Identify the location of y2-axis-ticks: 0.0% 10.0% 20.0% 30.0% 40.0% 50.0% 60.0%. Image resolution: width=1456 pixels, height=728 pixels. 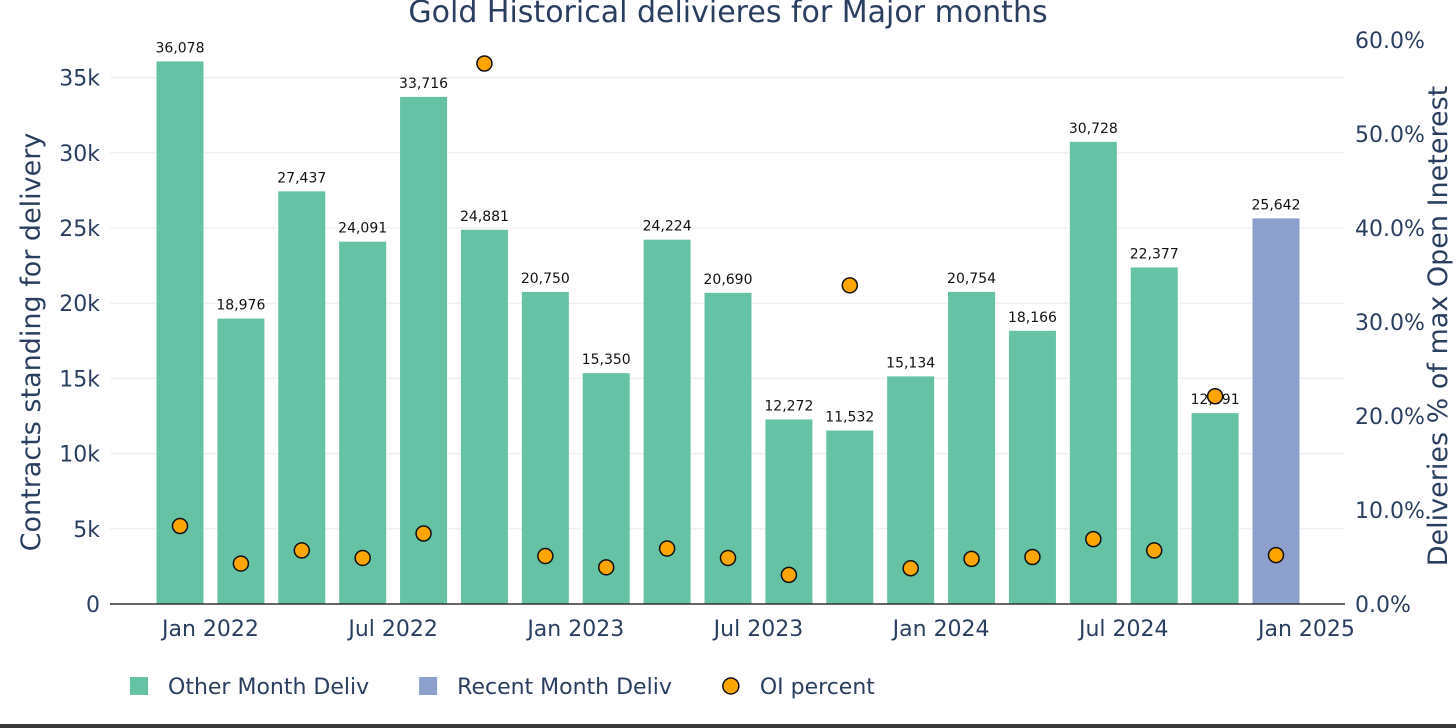
(1390, 323).